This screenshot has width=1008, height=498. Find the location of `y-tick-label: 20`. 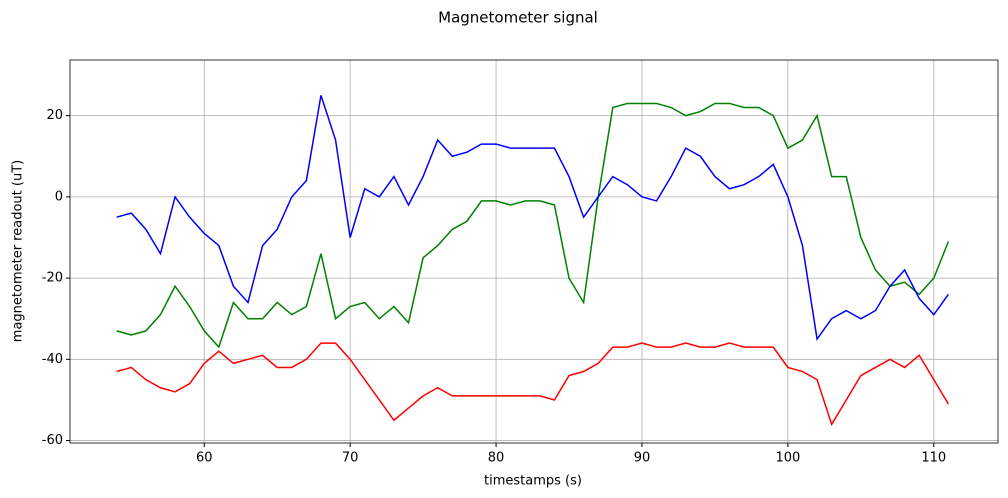

y-tick-label: 20 is located at coordinates (54, 115).